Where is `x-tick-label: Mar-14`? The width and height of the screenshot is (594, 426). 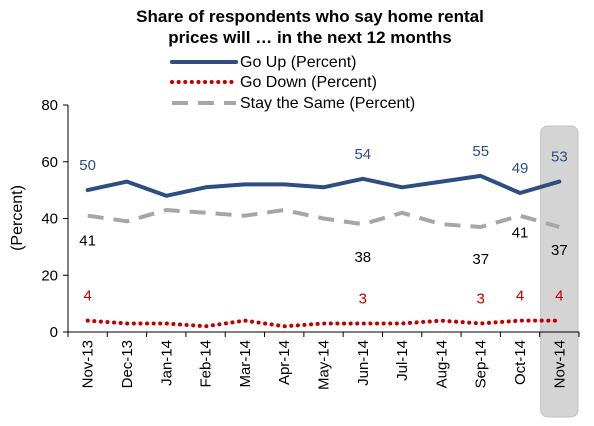
x-tick-label: Mar-14 is located at coordinates (245, 364).